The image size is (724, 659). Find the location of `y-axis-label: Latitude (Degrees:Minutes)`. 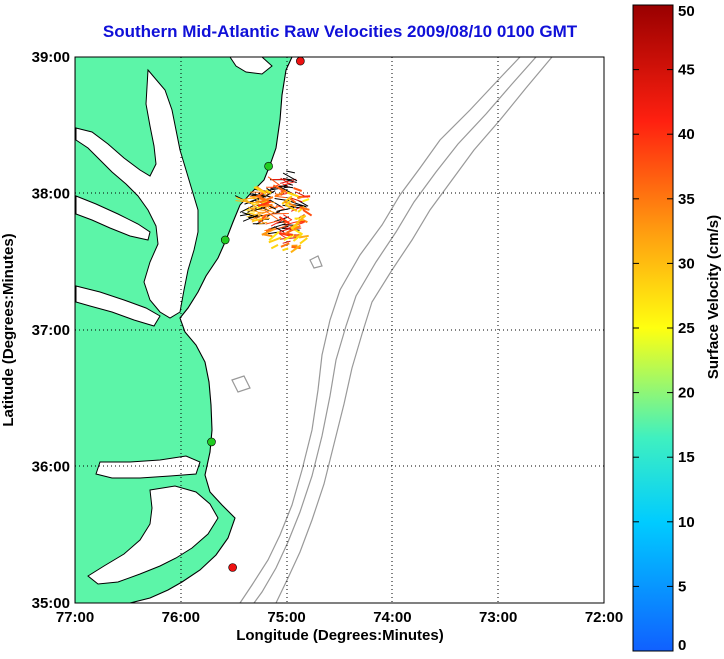

y-axis-label: Latitude (Degrees:Minutes) is located at coordinates (8, 329).